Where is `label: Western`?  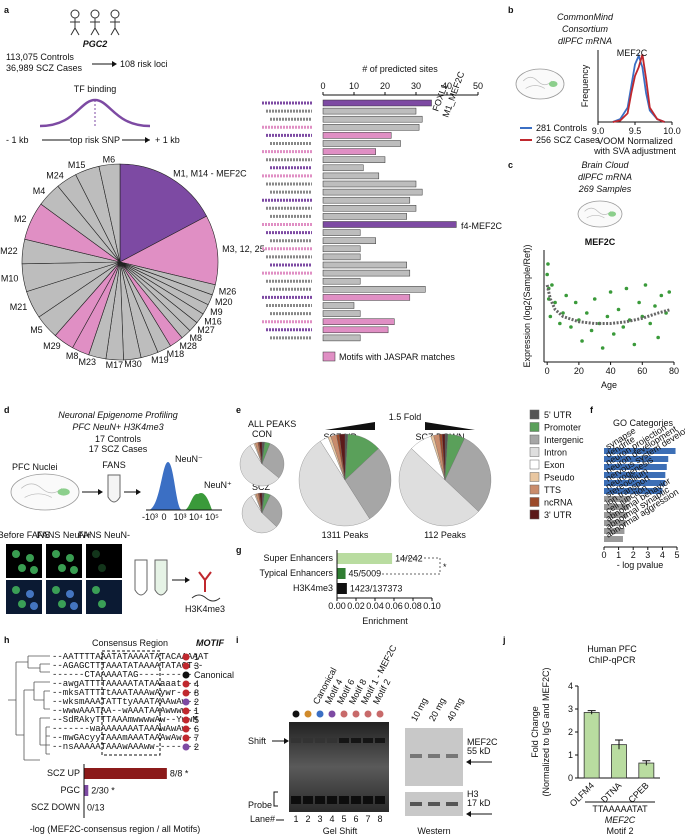
label: Western is located at coordinates (433, 831).